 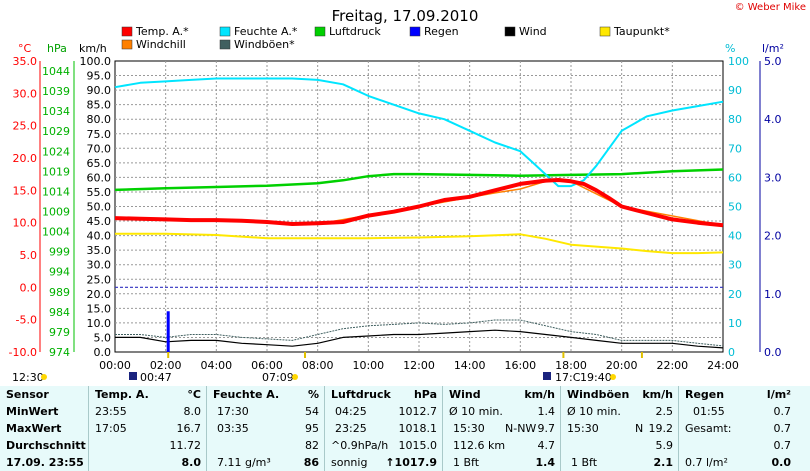 What do you see at coordinates (278, 377) in the screenshot?
I see `sunrise-time: 07:09` at bounding box center [278, 377].